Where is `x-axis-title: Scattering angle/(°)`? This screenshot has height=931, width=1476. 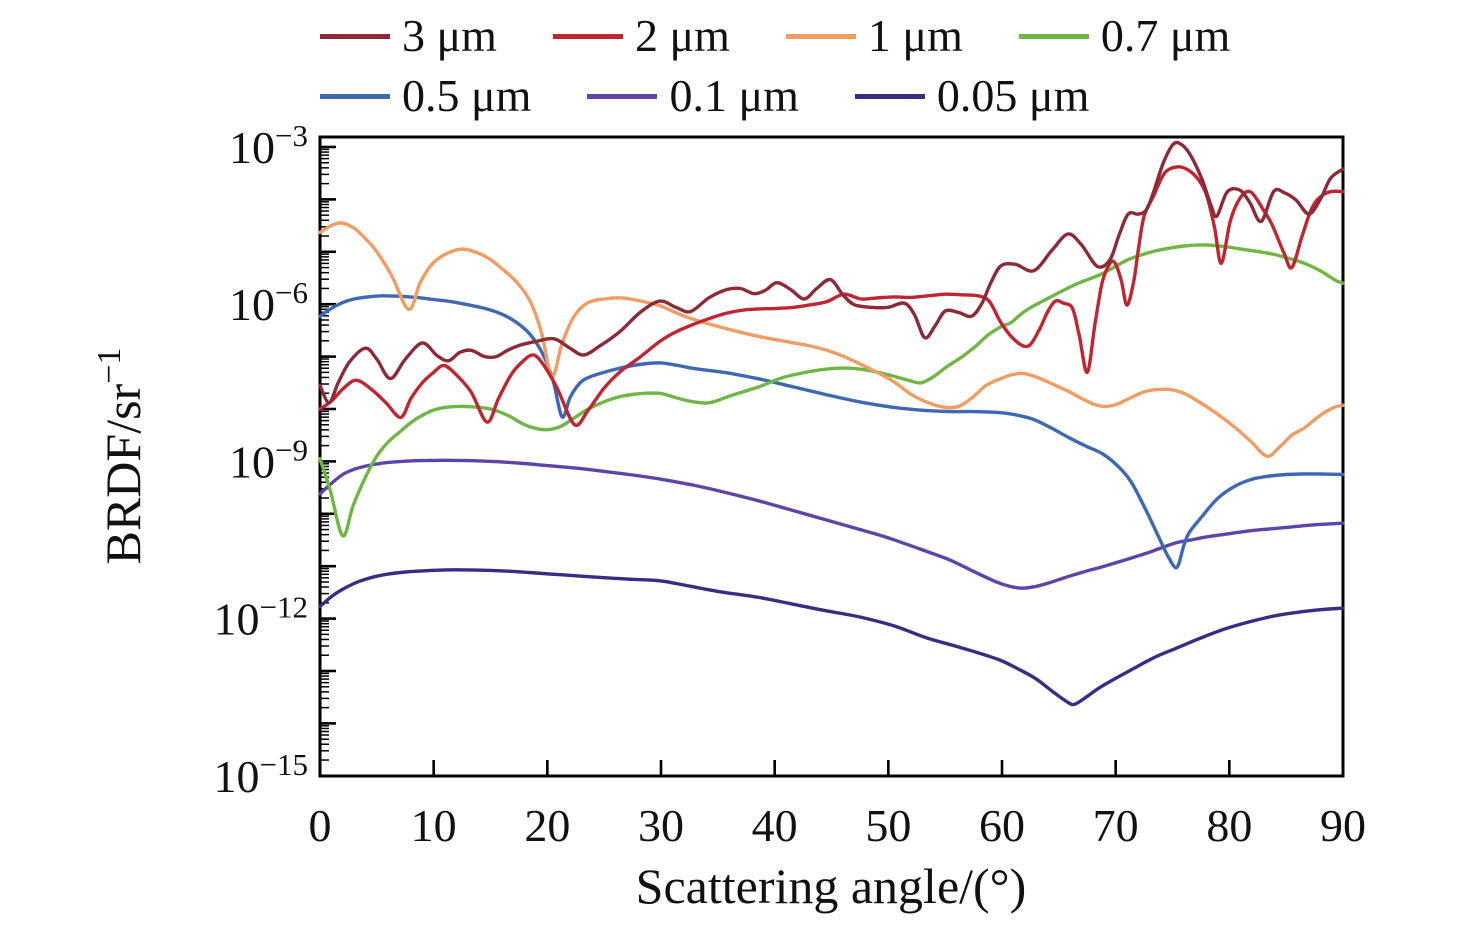
x-axis-title: Scattering angle/(°) is located at coordinates (831, 886).